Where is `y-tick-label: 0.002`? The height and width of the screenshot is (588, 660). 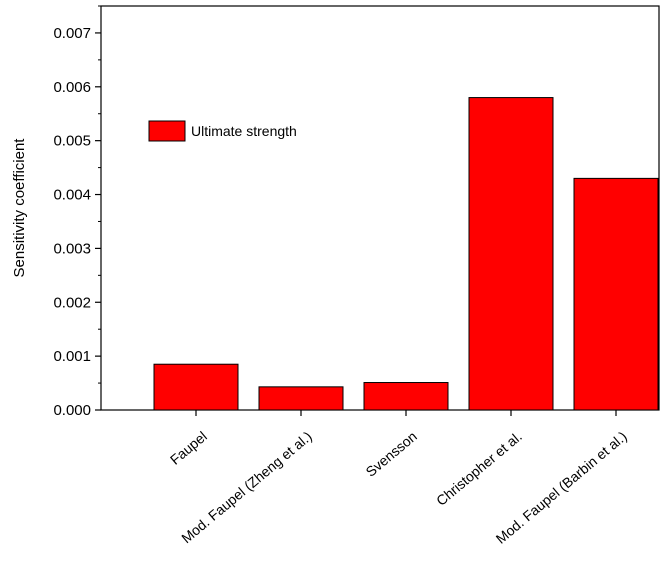 y-tick-label: 0.002 is located at coordinates (72, 302).